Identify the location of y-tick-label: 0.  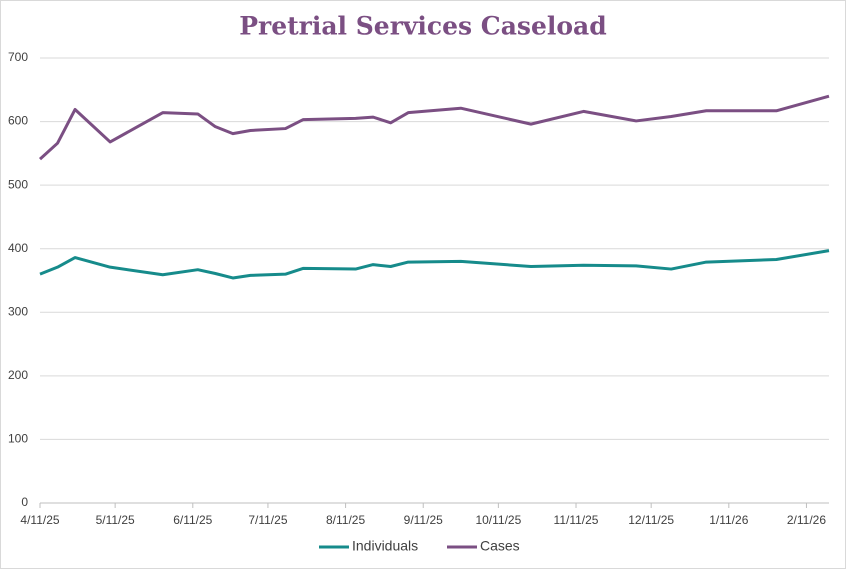
(24, 502).